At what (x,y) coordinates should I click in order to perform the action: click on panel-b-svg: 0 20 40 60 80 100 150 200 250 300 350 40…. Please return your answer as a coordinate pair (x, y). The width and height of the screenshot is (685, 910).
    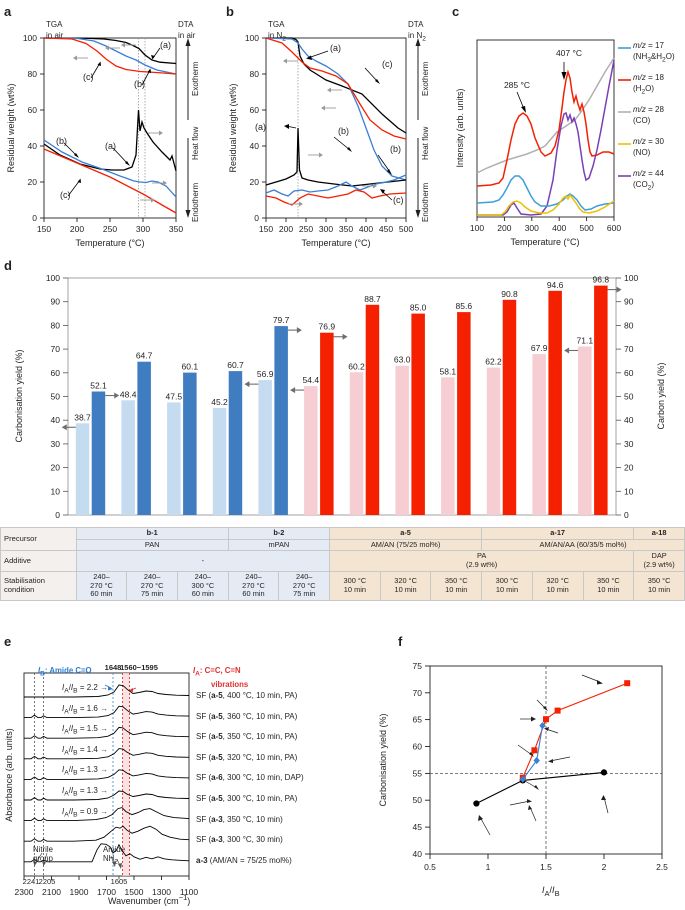
    Looking at the image, I should click on (324, 140).